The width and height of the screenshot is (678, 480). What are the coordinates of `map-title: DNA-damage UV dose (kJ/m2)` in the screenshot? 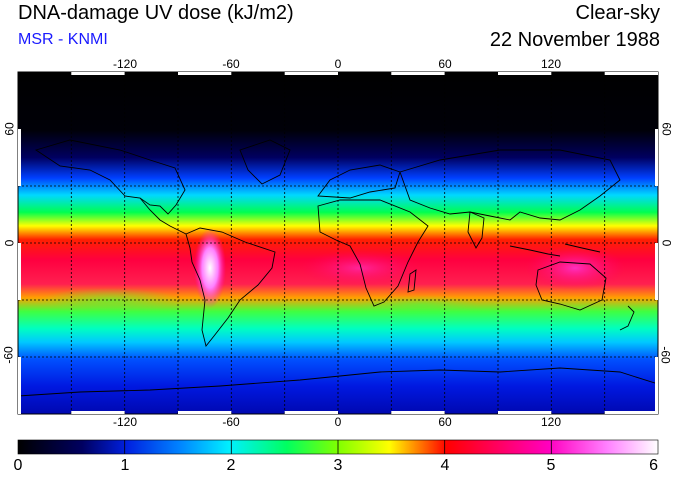 It's located at (156, 13).